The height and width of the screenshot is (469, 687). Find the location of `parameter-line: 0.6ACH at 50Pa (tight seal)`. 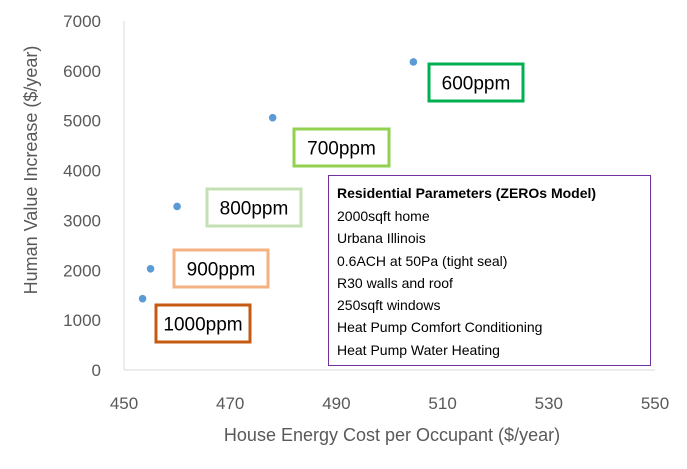

parameter-line: 0.6ACH at 50Pa (tight seal) is located at coordinates (422, 260).